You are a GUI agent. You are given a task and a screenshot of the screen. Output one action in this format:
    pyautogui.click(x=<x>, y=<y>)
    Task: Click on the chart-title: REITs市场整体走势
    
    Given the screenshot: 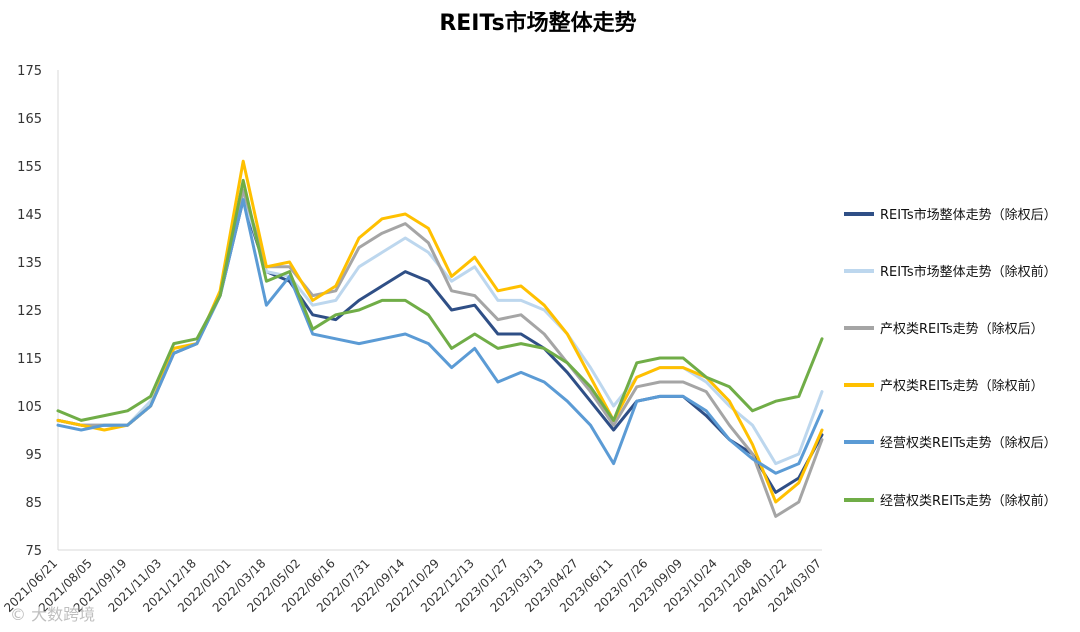 What is the action you would take?
    pyautogui.click(x=537, y=23)
    